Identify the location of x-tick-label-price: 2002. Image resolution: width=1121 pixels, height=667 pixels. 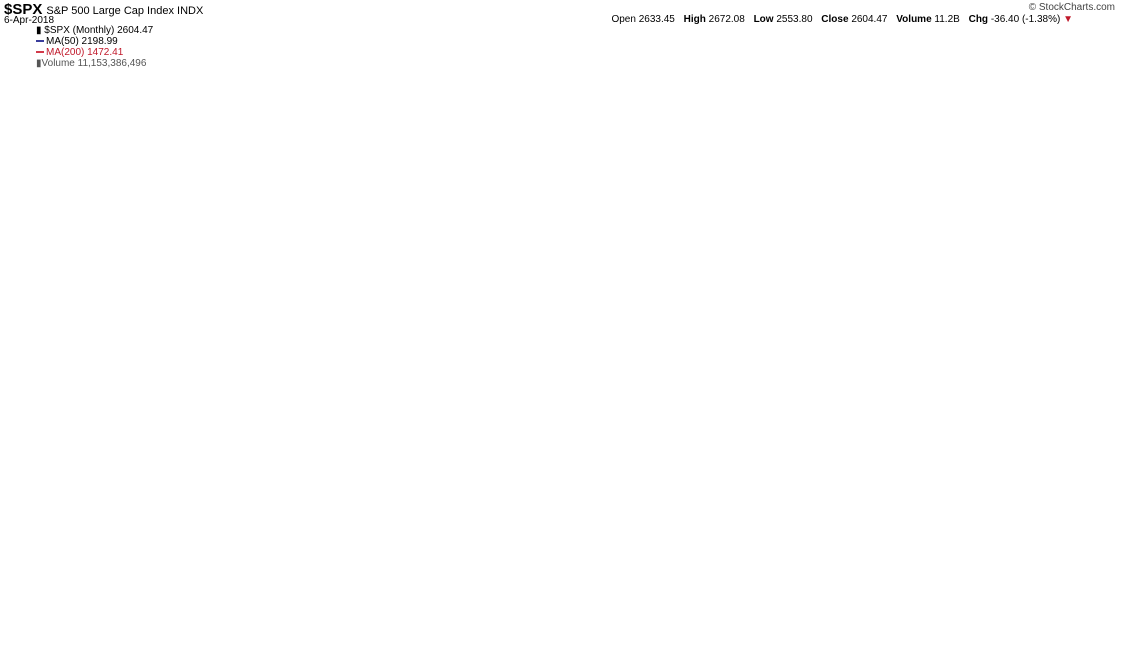
(220, 484).